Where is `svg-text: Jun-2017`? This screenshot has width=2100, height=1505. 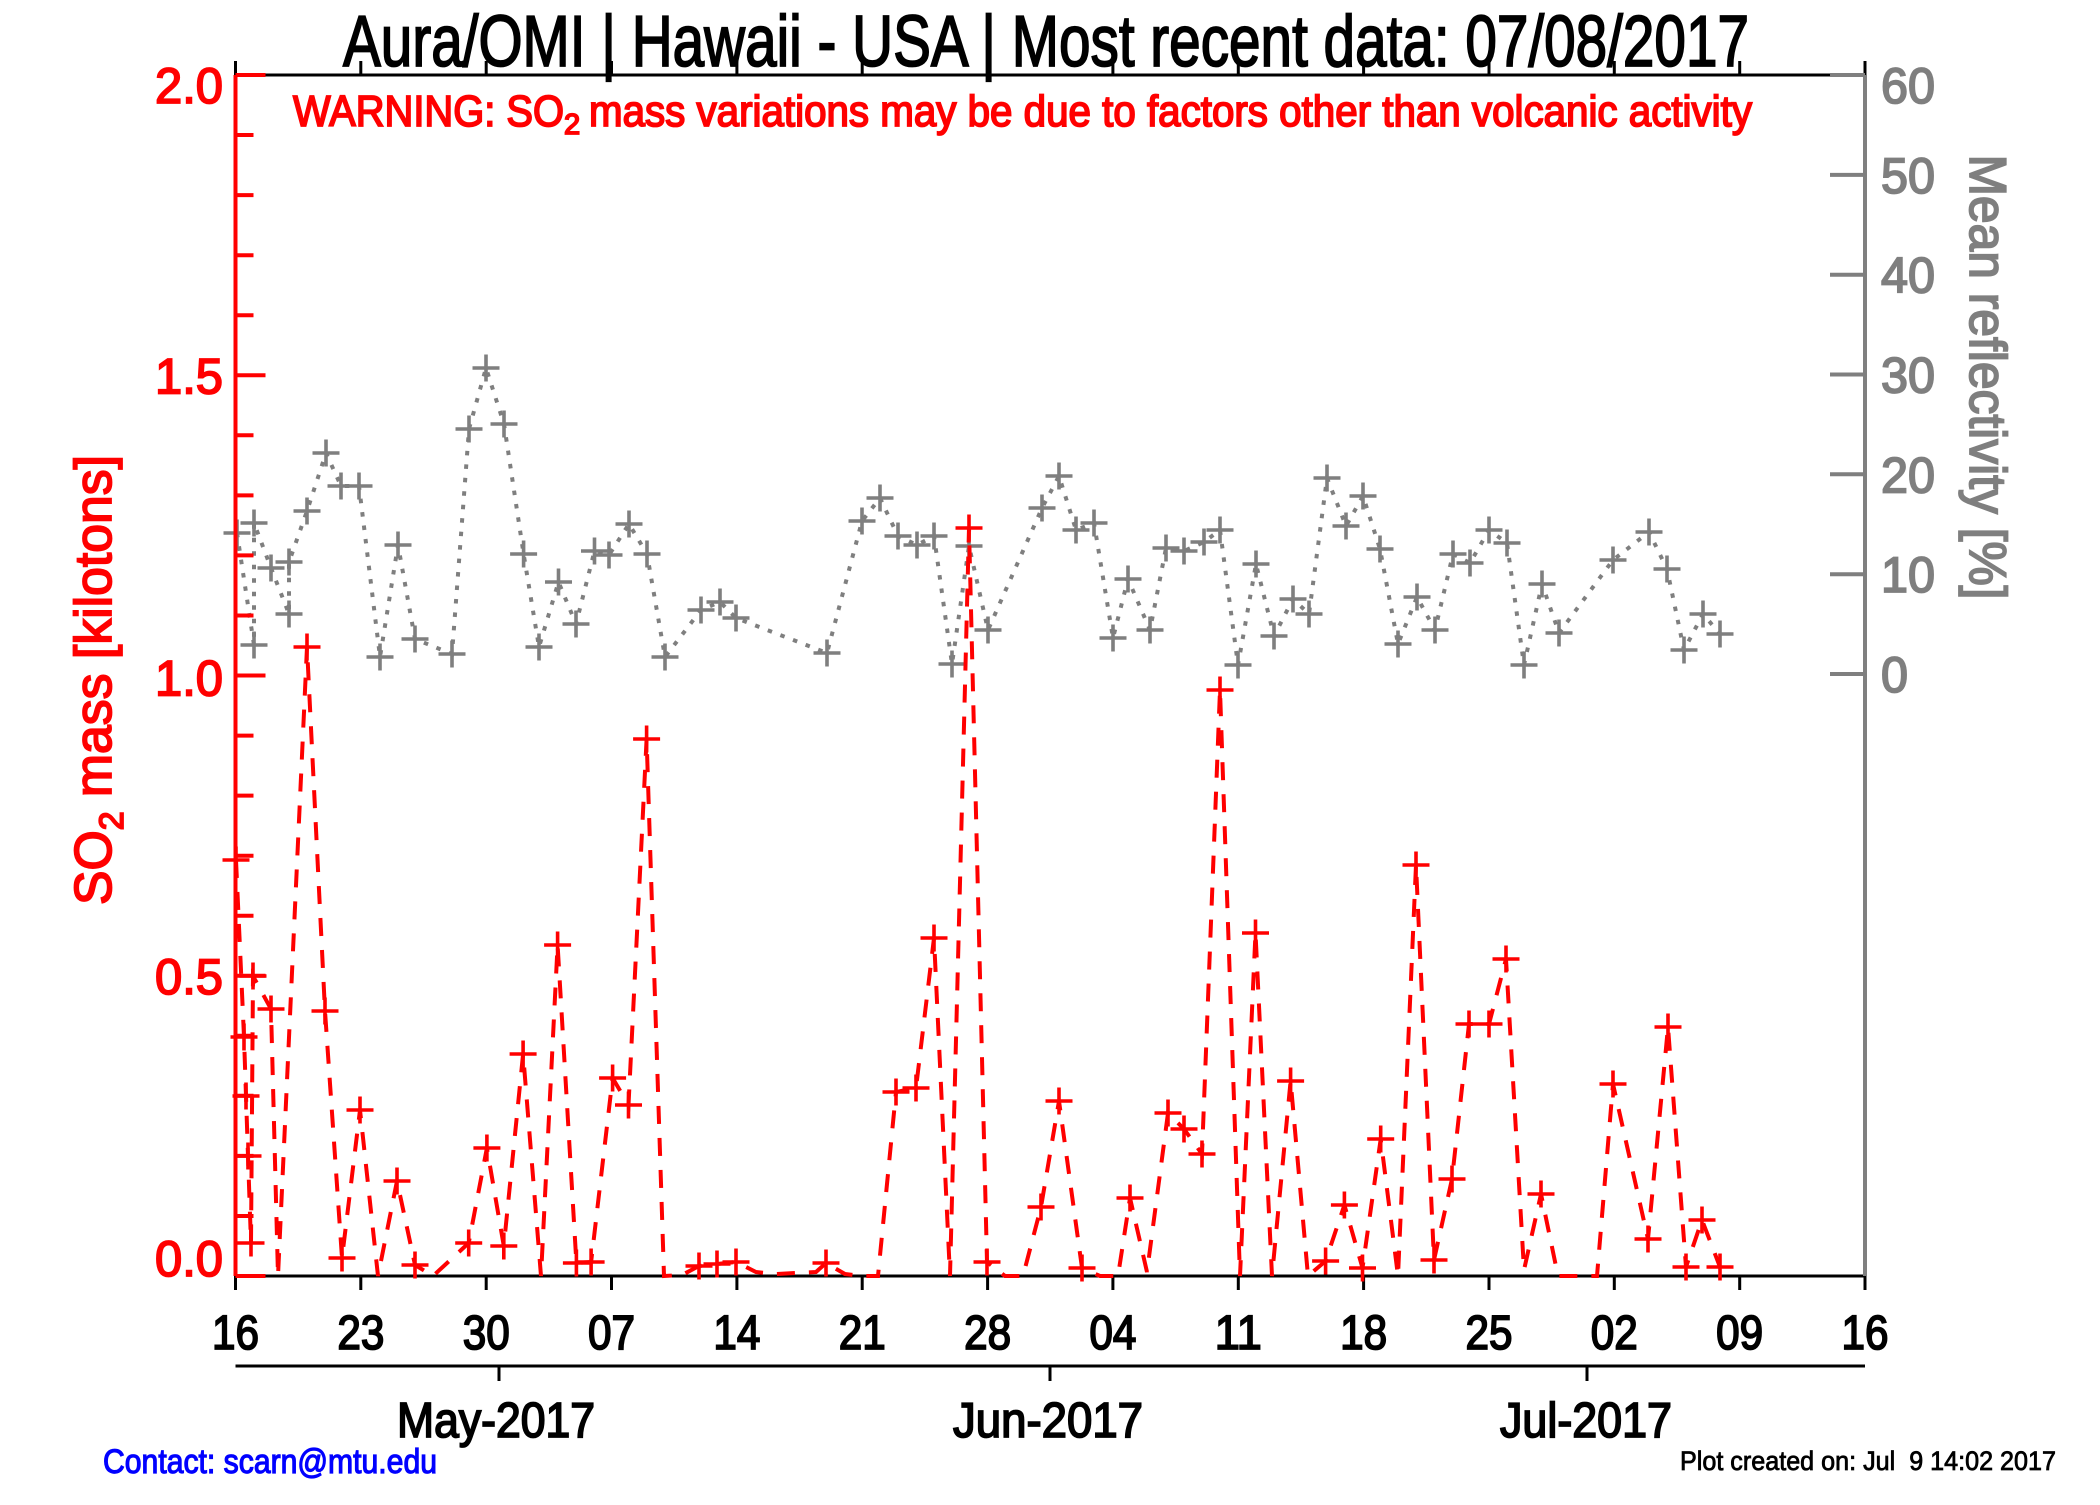 svg-text: Jun-2017 is located at coordinates (1048, 1421).